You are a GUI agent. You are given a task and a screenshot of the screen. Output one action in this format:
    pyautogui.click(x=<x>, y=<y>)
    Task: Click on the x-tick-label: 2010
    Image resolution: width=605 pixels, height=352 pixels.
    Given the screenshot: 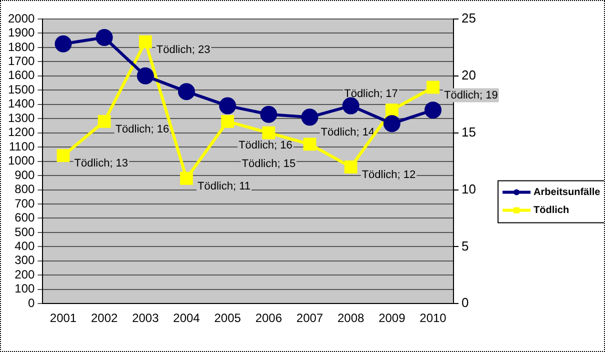 What is the action you would take?
    pyautogui.click(x=433, y=318)
    